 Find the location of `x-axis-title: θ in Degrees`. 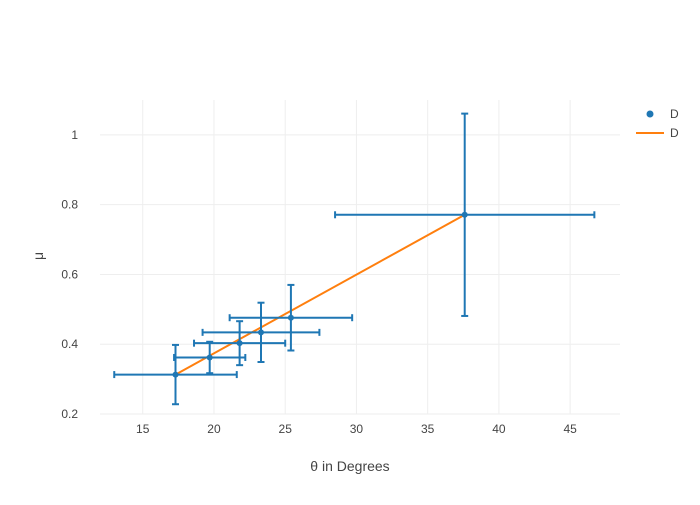

x-axis-title: θ in Degrees is located at coordinates (349, 466).